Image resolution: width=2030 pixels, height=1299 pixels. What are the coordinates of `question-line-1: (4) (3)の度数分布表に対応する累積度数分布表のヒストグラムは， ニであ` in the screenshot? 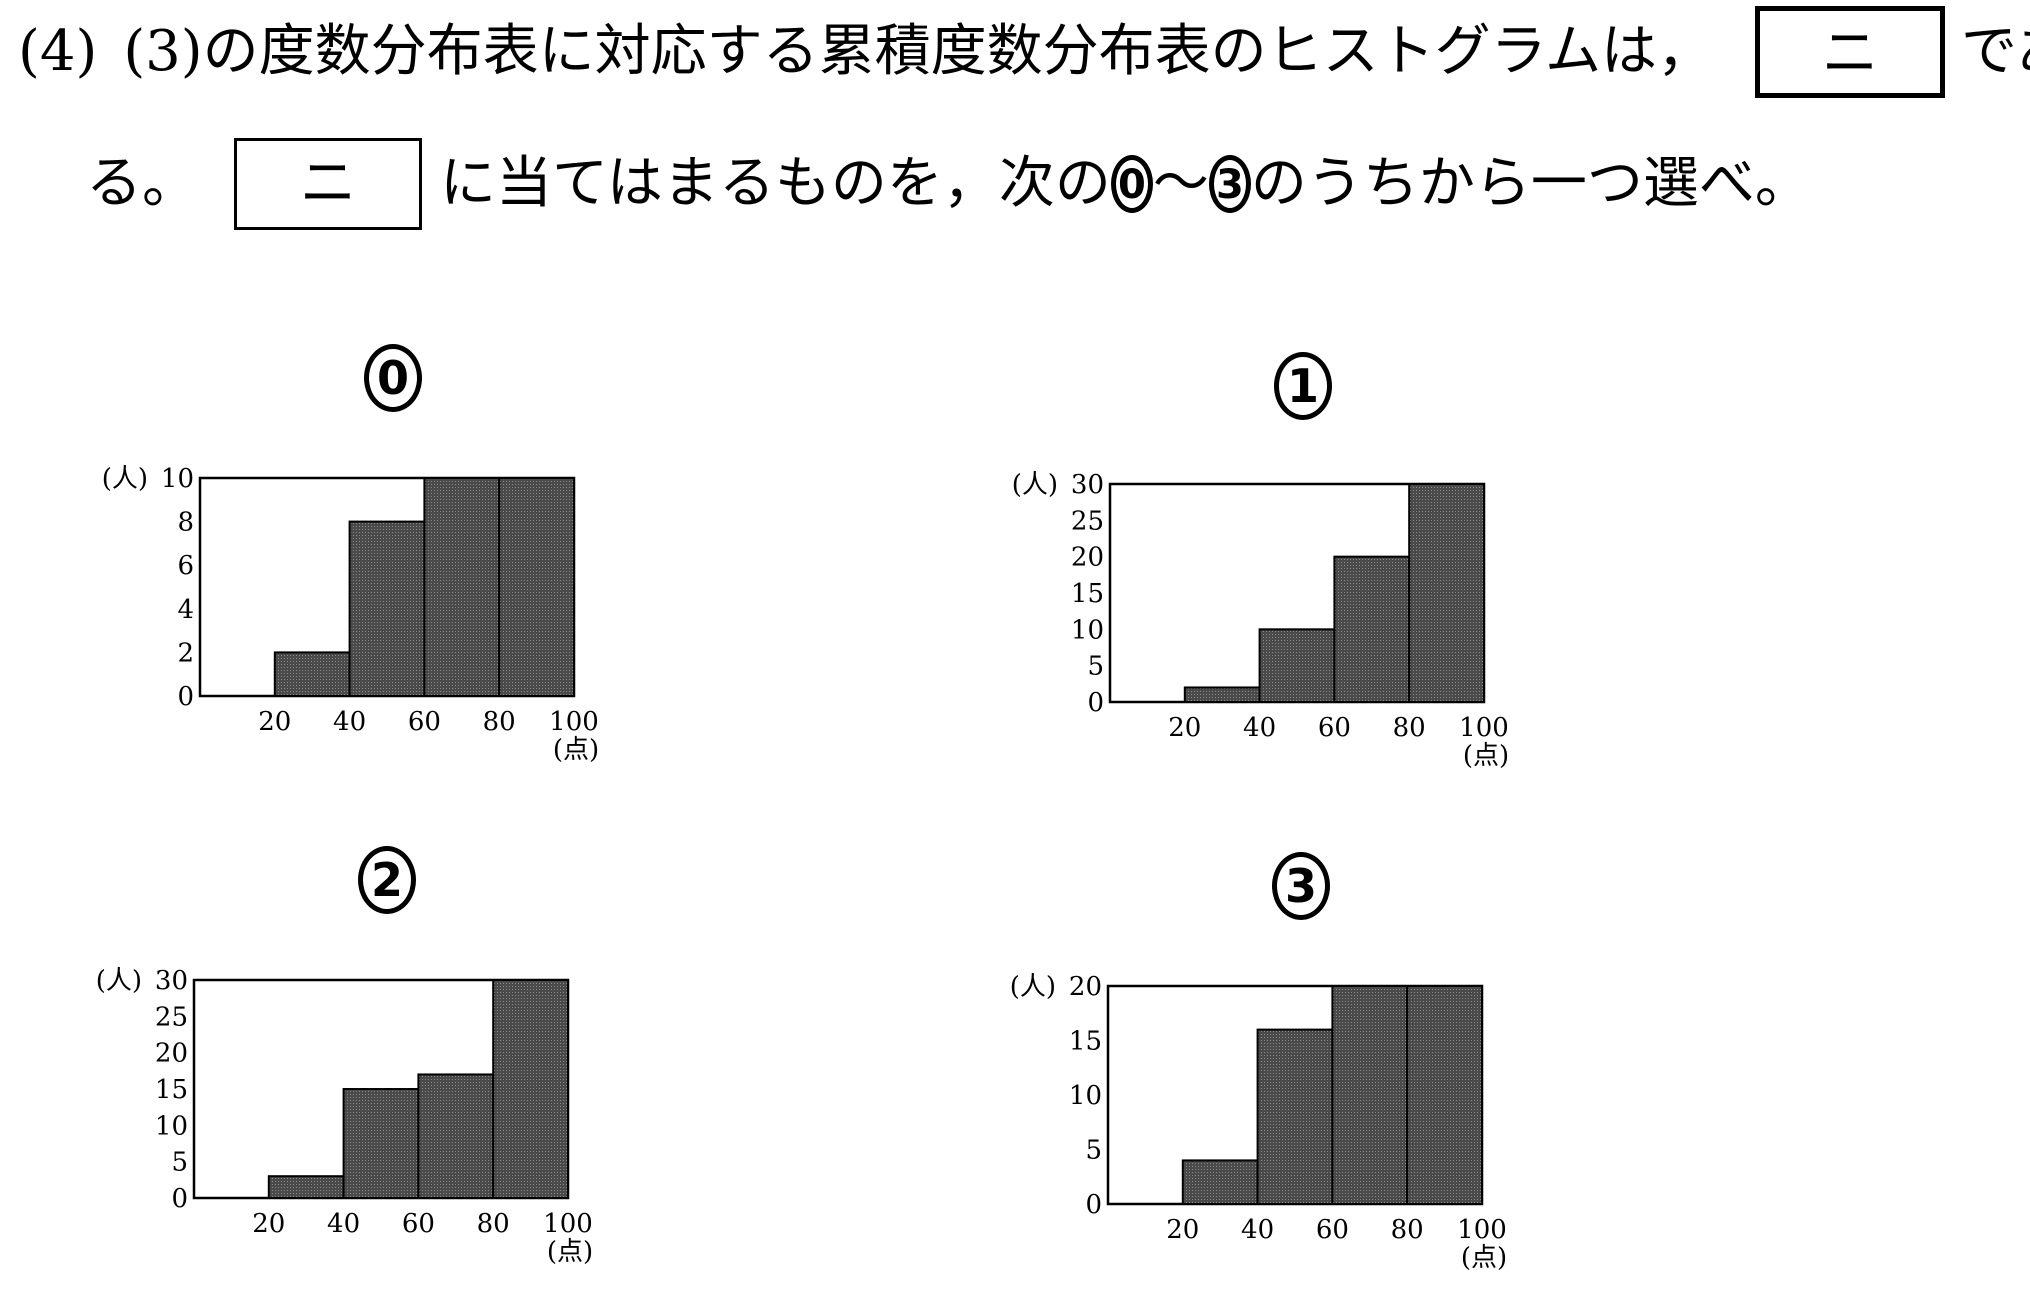 It's located at (1024, 52).